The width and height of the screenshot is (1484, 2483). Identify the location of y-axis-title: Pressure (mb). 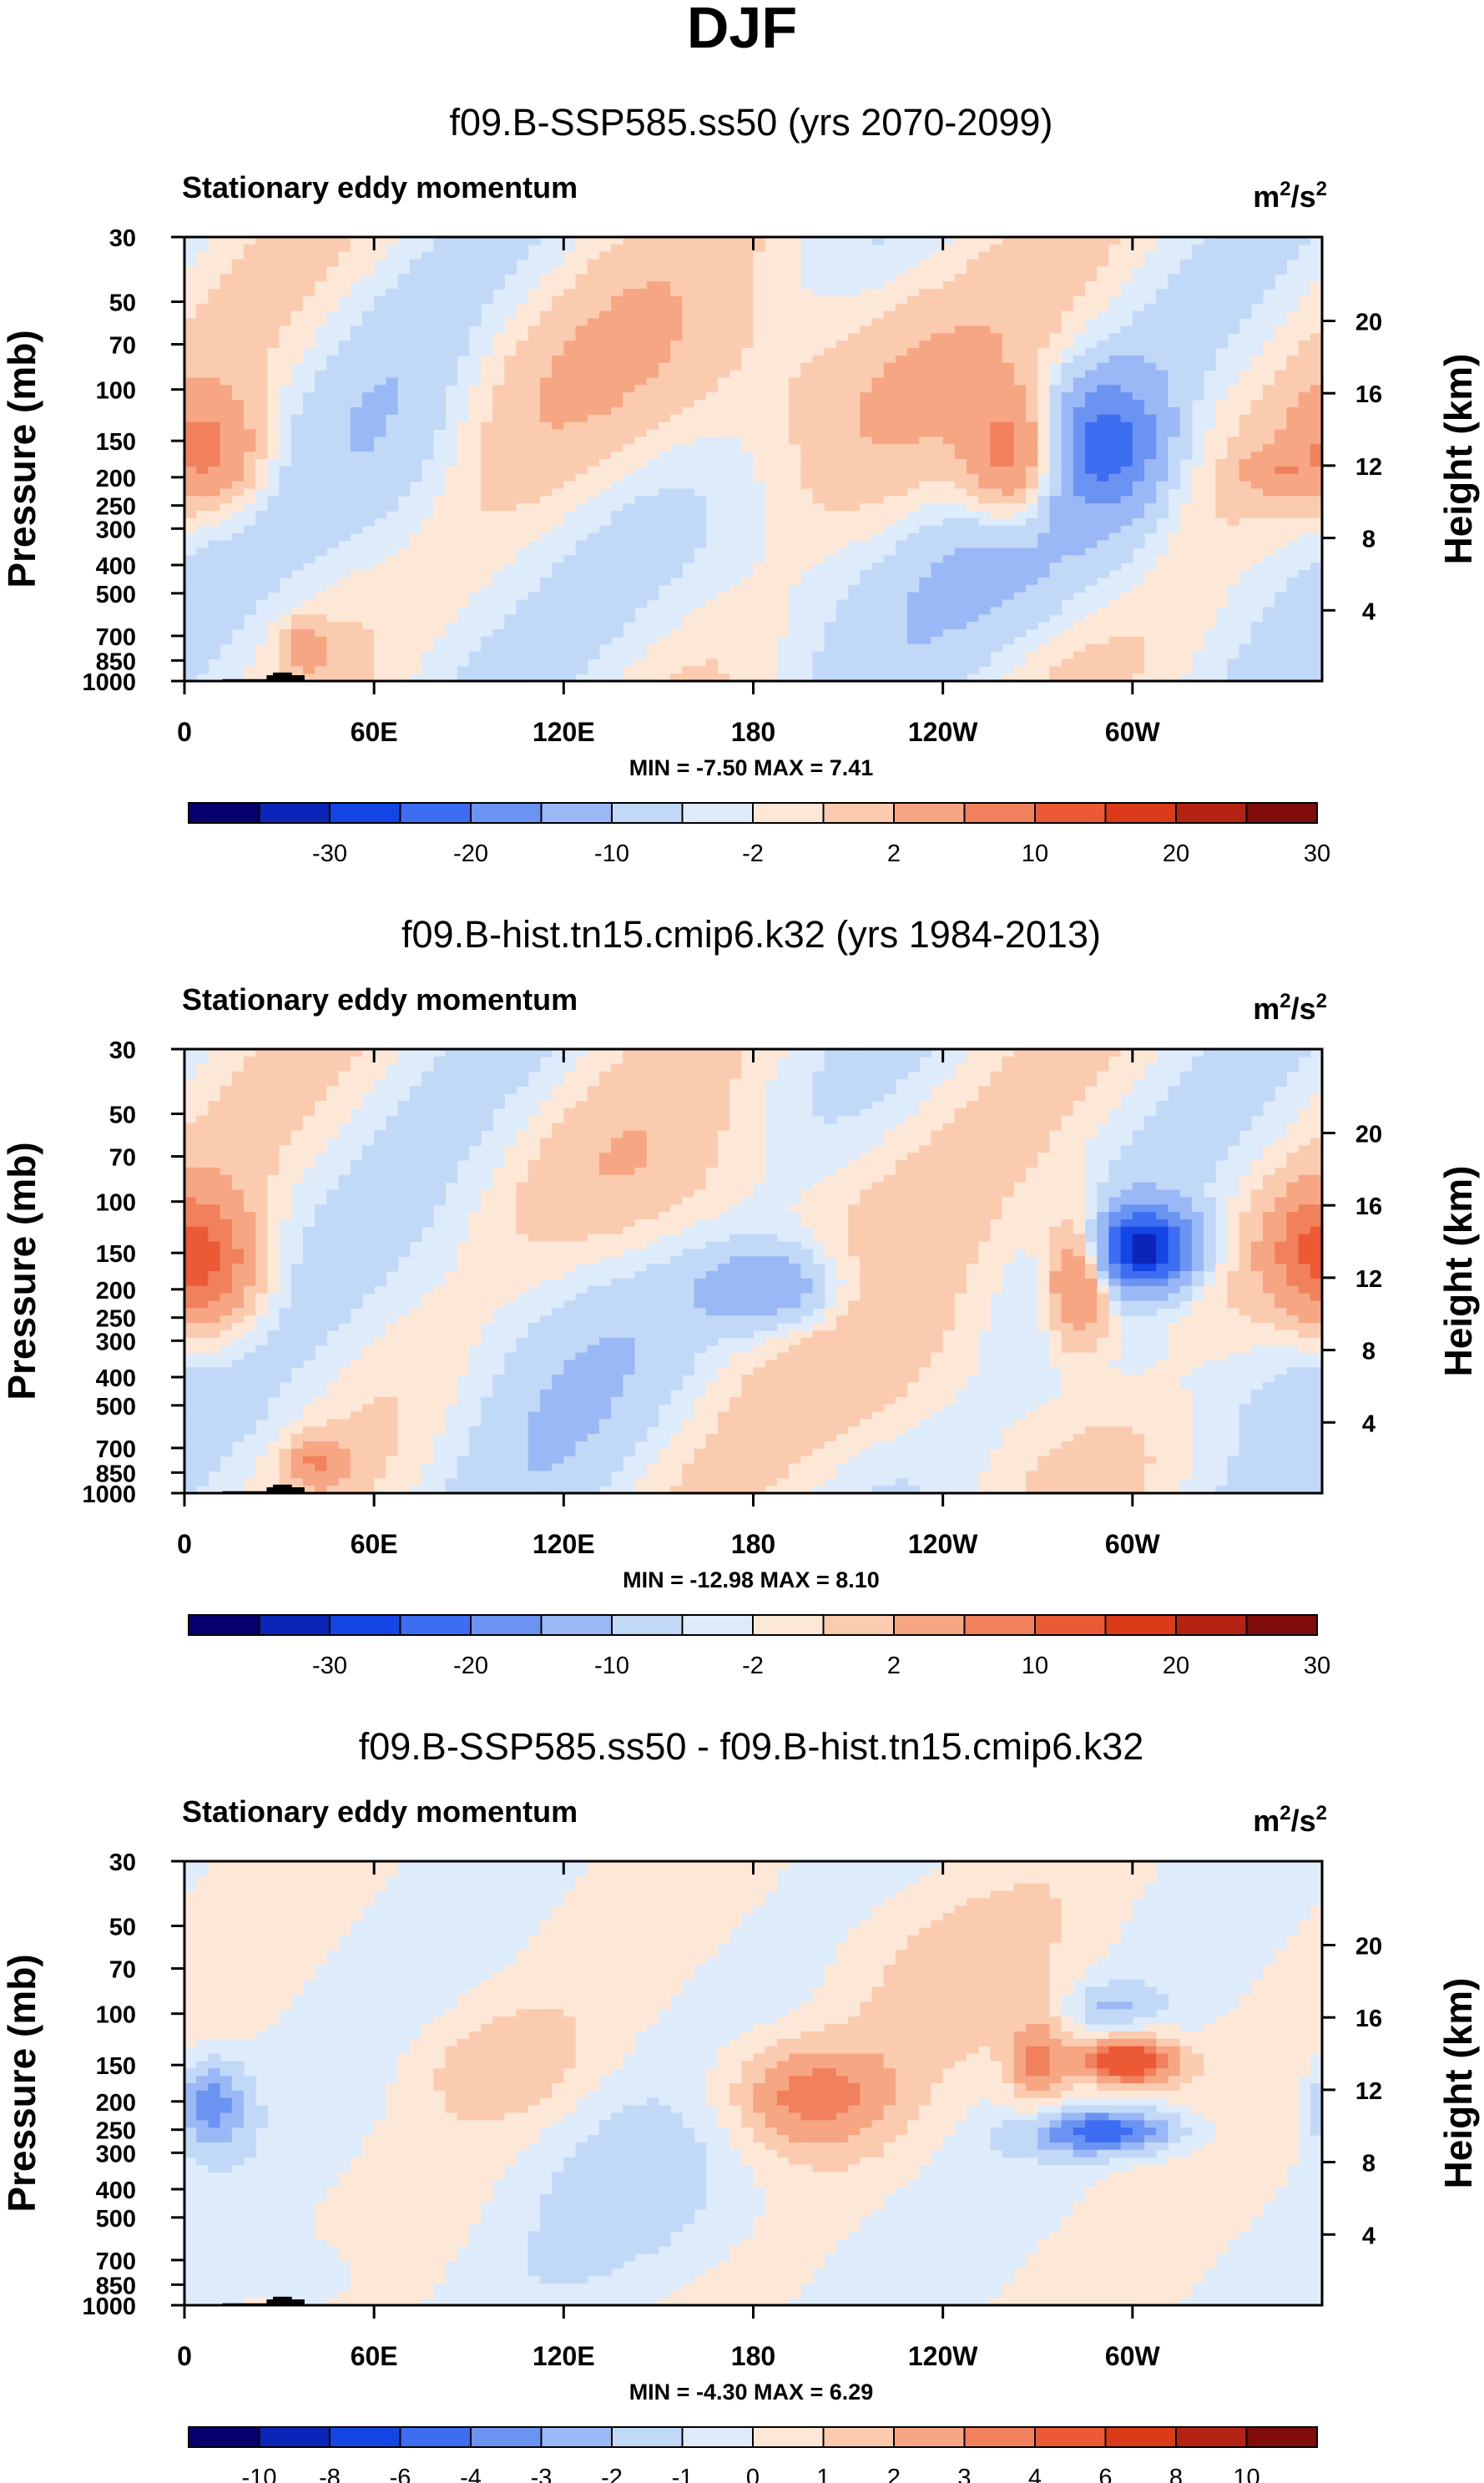
(21, 459).